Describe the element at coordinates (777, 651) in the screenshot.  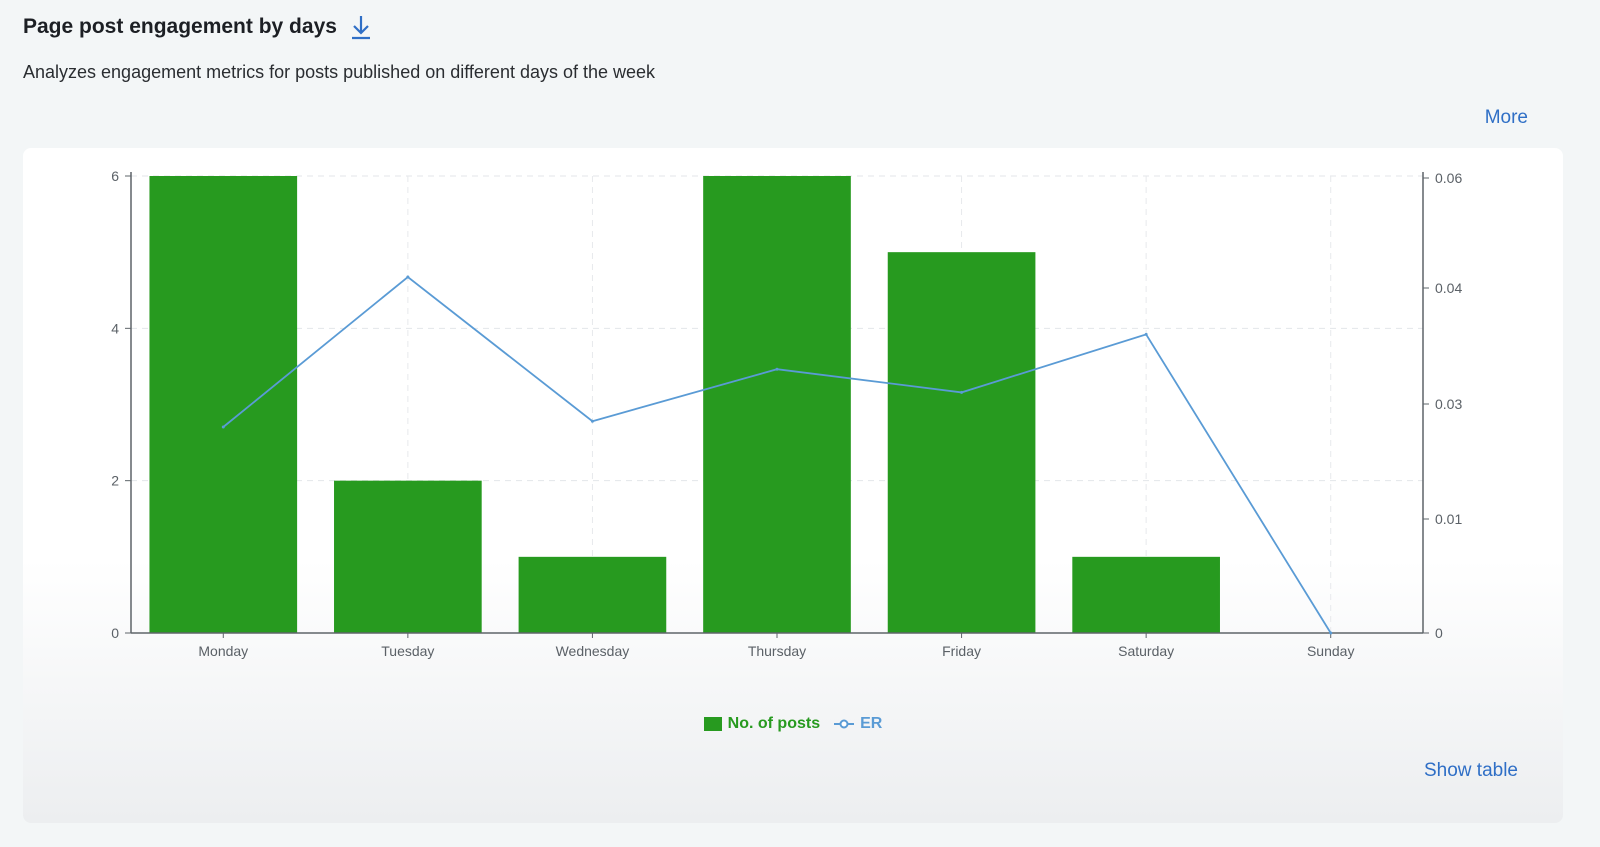
I see `x-tick-label: Thursday` at that location.